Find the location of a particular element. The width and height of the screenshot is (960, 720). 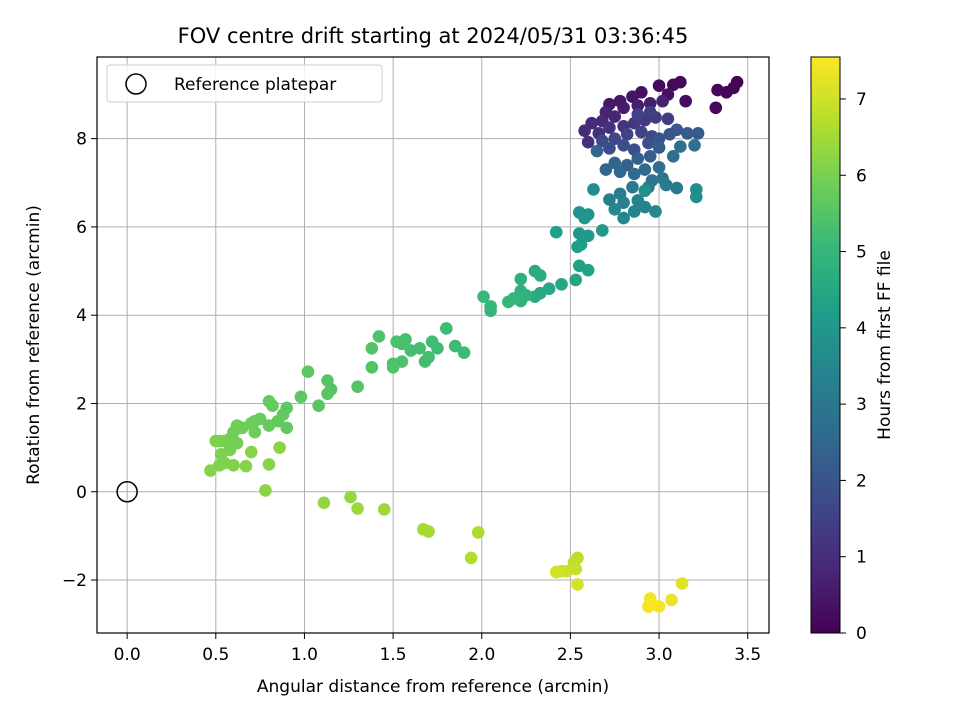

legend-label: Reference platepar is located at coordinates (255, 85).